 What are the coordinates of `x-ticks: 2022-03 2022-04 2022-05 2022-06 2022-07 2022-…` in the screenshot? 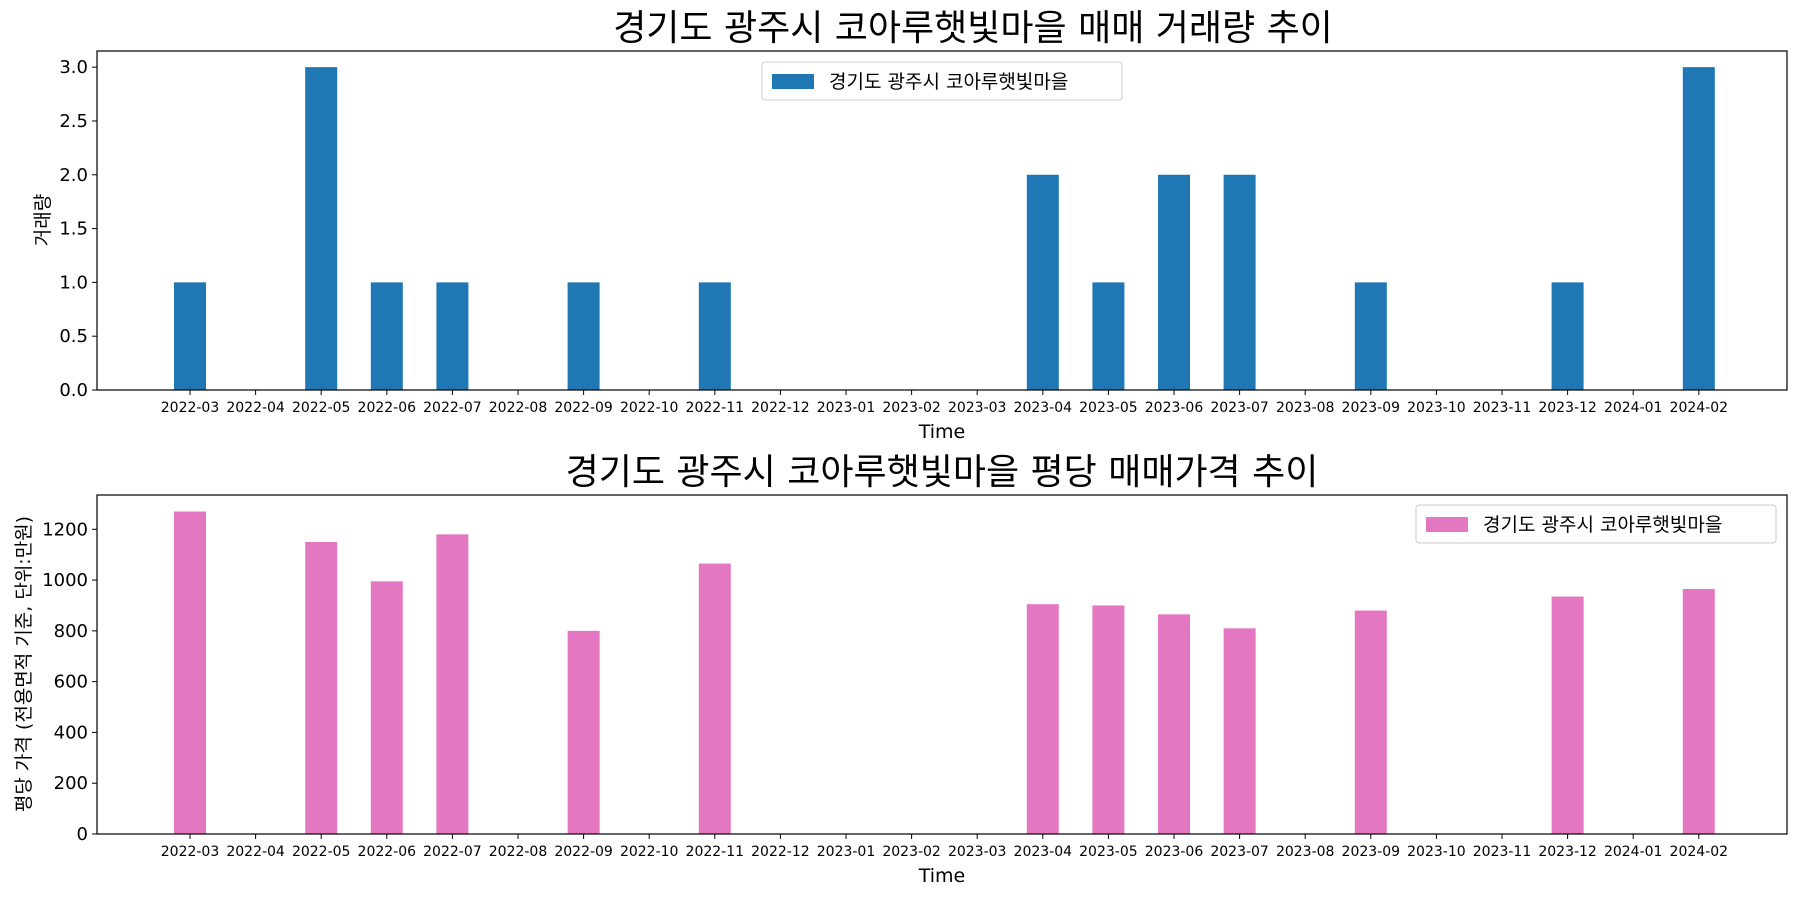 It's located at (944, 847).